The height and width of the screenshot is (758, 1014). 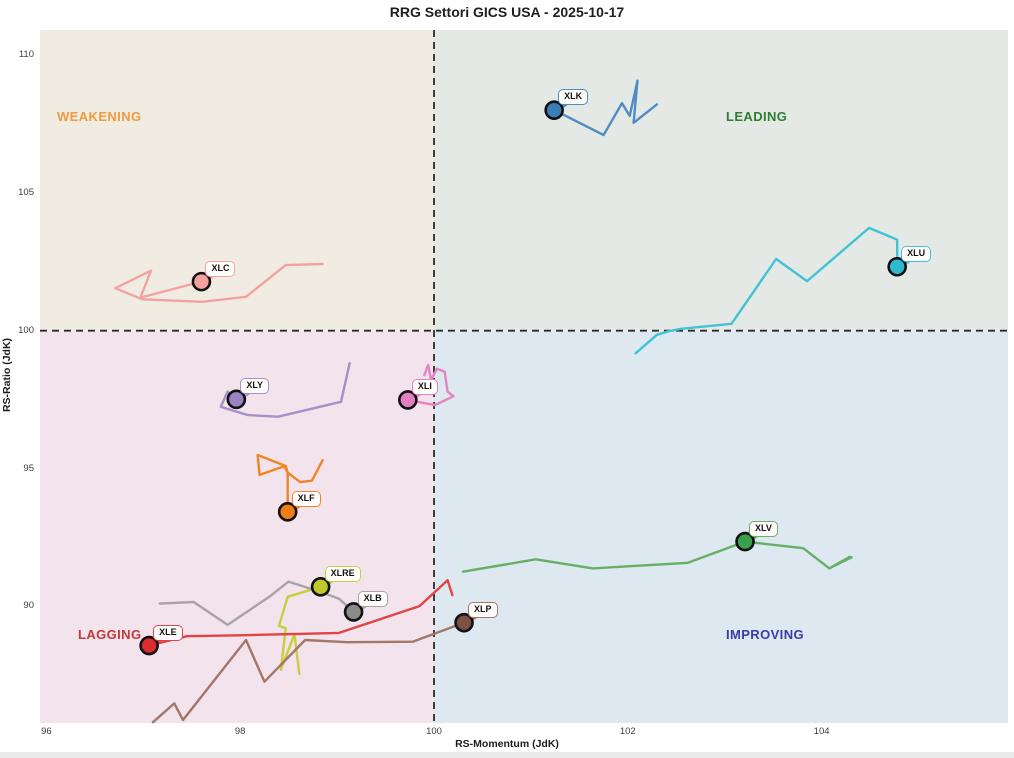 I want to click on y-tick-label: 105, so click(x=26, y=192).